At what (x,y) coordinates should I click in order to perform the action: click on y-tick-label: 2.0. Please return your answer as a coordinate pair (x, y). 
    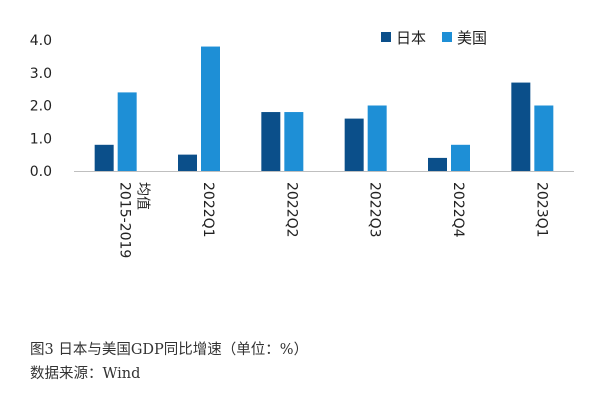
    Looking at the image, I should click on (41, 107).